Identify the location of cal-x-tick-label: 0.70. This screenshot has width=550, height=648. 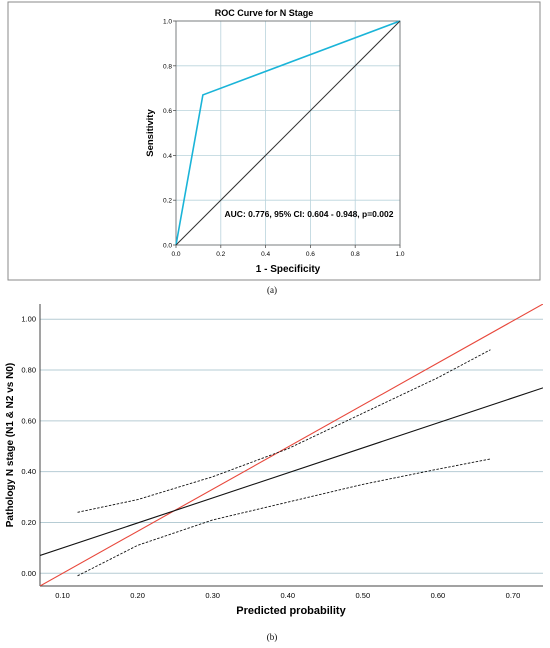
(513, 595).